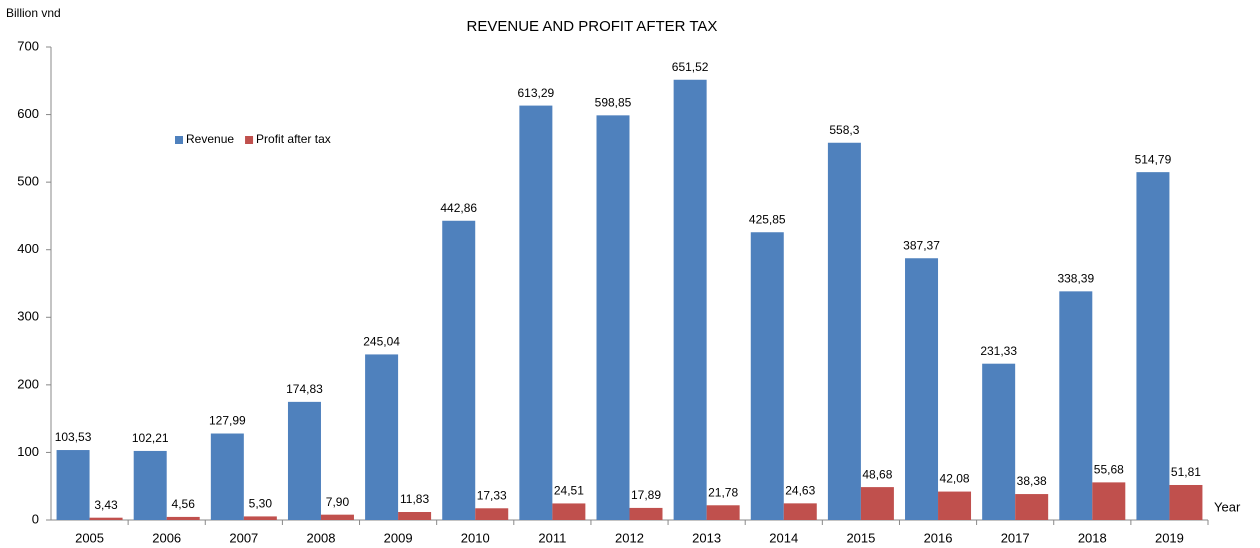 This screenshot has height=548, width=1260. Describe the element at coordinates (938, 537) in the screenshot. I see `x-tick-label: 2016` at that location.